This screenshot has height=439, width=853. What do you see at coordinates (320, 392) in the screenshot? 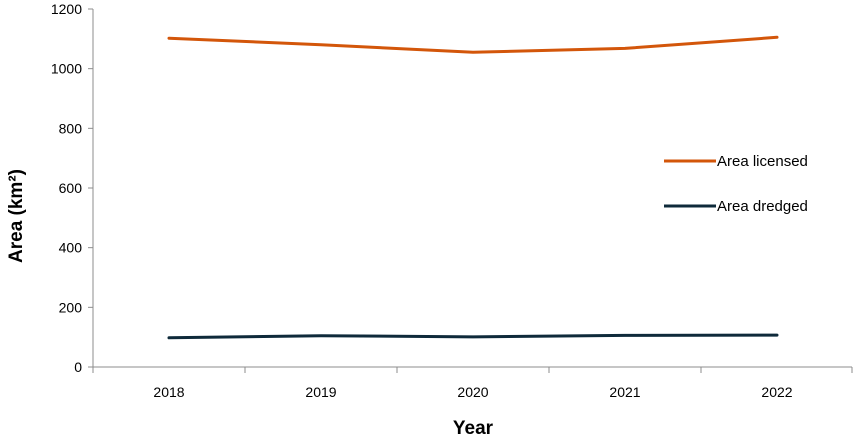
I see `x-tick-label: 2019` at bounding box center [320, 392].